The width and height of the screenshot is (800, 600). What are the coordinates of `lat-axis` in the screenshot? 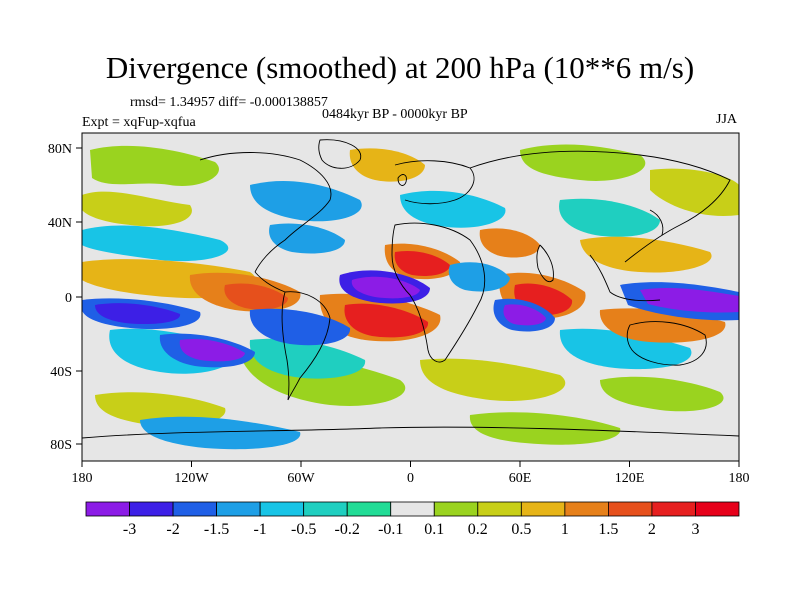 It's located at (79, 296).